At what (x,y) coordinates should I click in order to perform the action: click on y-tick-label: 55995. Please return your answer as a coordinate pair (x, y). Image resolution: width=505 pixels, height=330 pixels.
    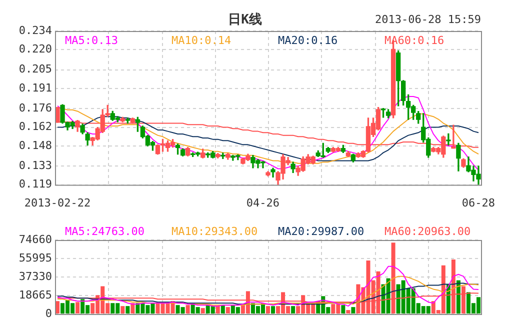
    Looking at the image, I should click on (35, 257).